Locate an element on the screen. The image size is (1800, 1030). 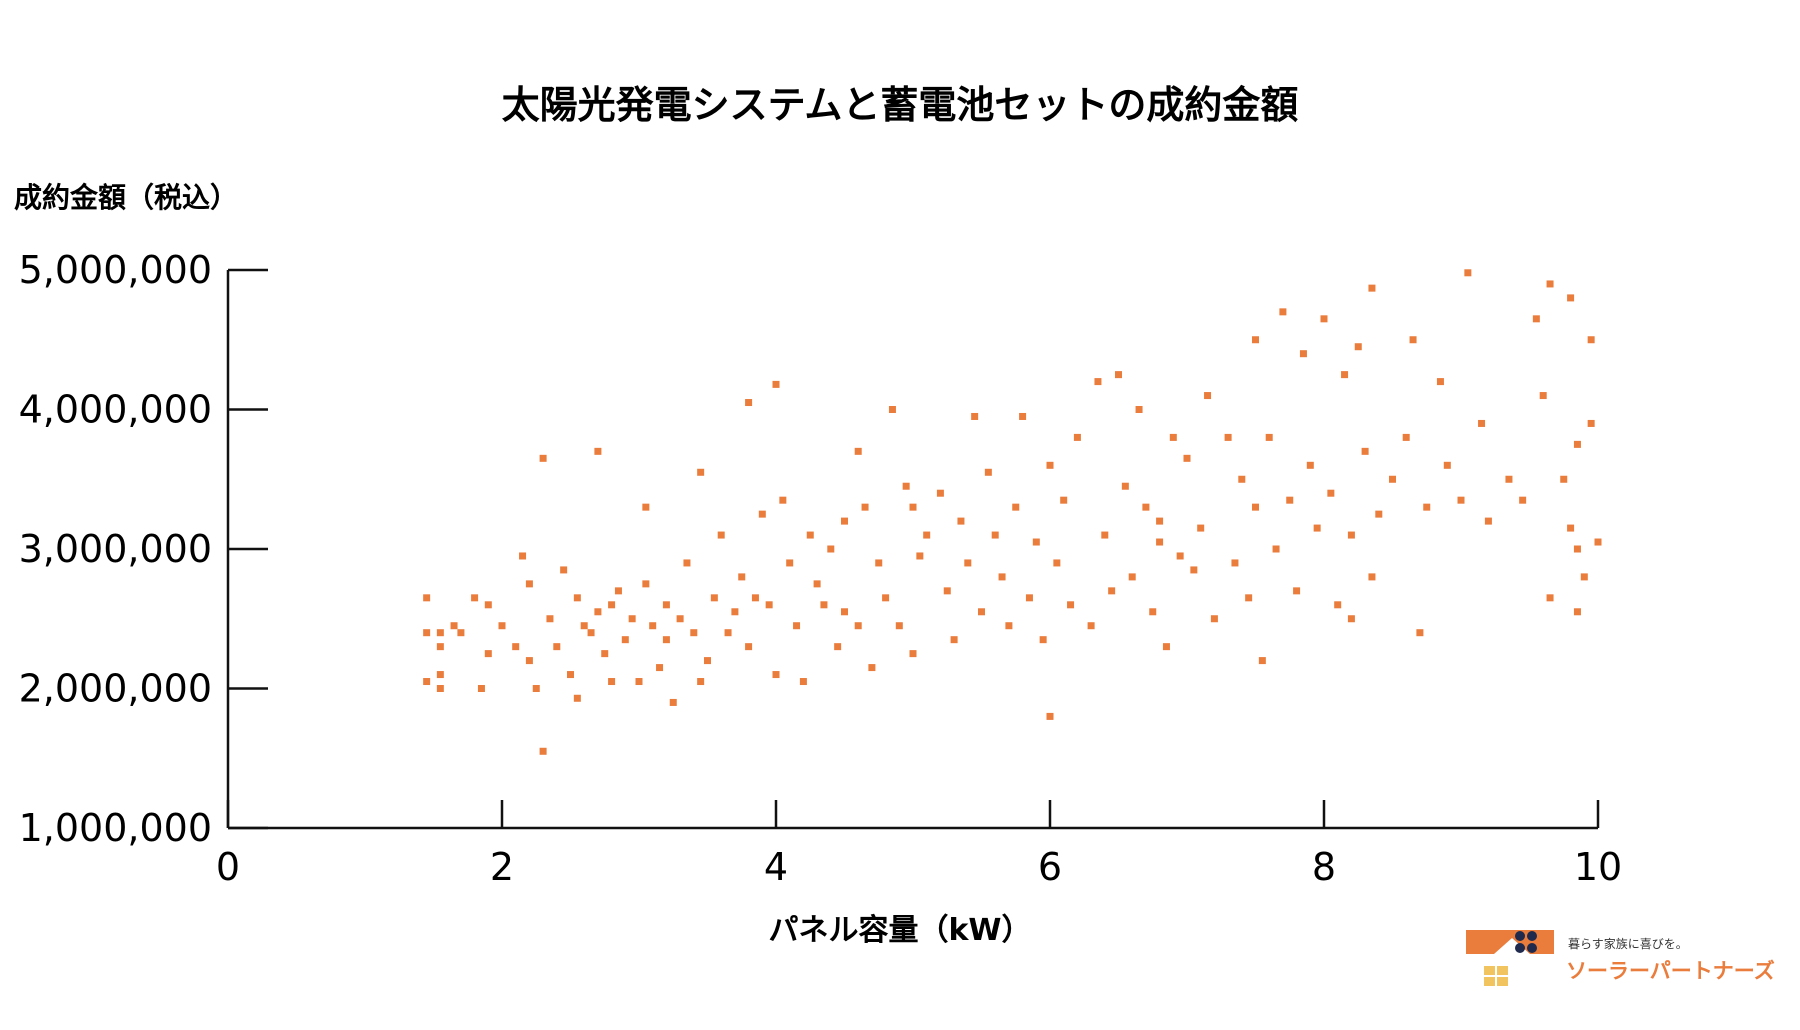
x-tick-label: 8 is located at coordinates (1324, 867).